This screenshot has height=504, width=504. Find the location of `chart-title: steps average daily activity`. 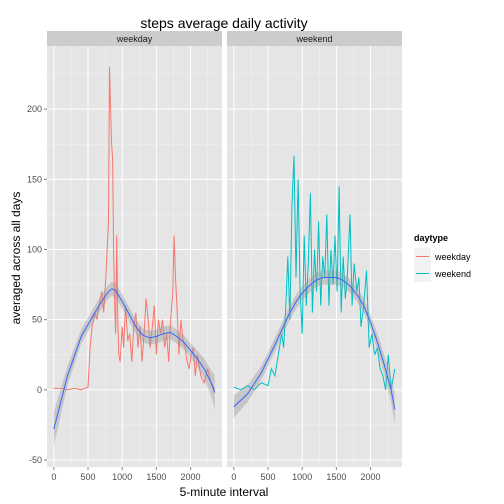

chart-title: steps average daily activity is located at coordinates (223, 23).